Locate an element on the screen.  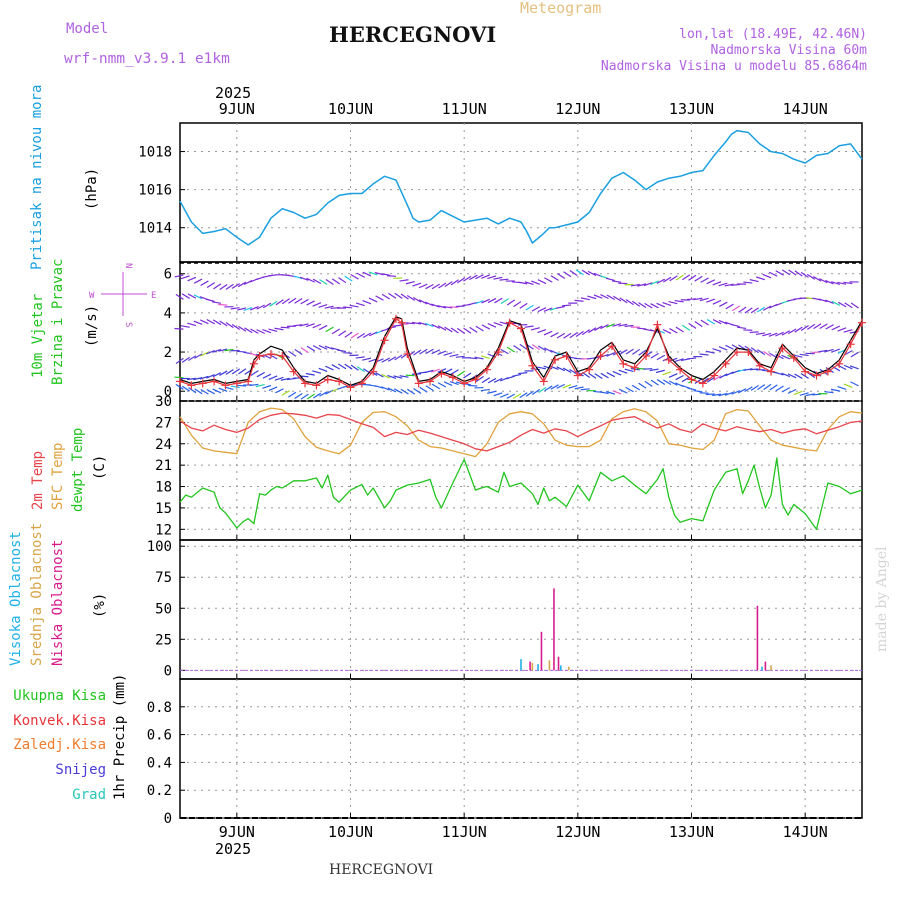
cloud-ylabel-low: Niska Oblacnost is located at coordinates (58, 603).